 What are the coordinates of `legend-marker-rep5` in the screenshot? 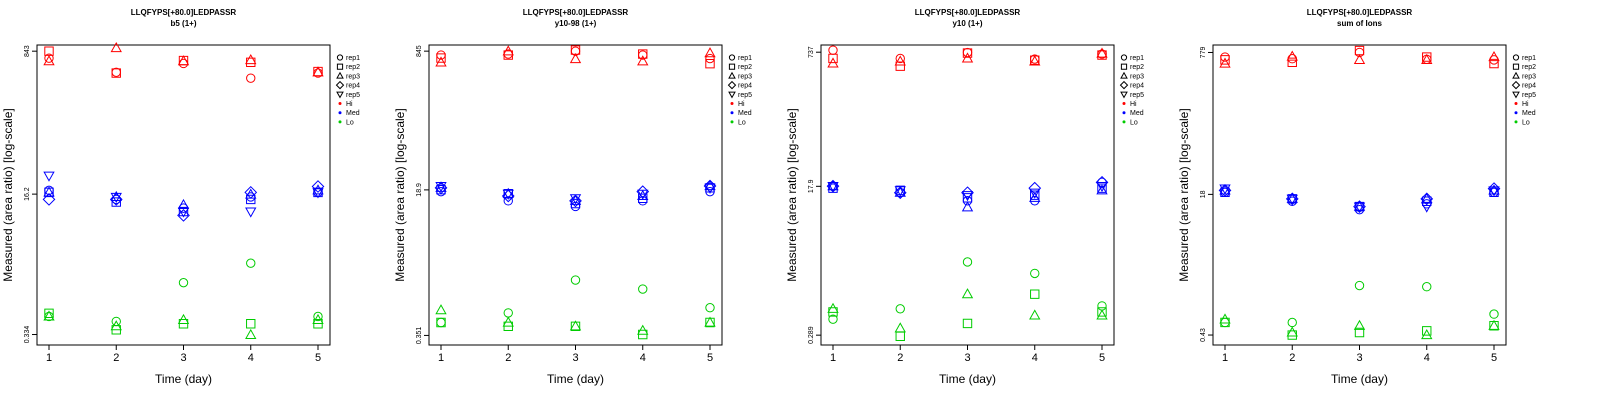 It's located at (340, 95).